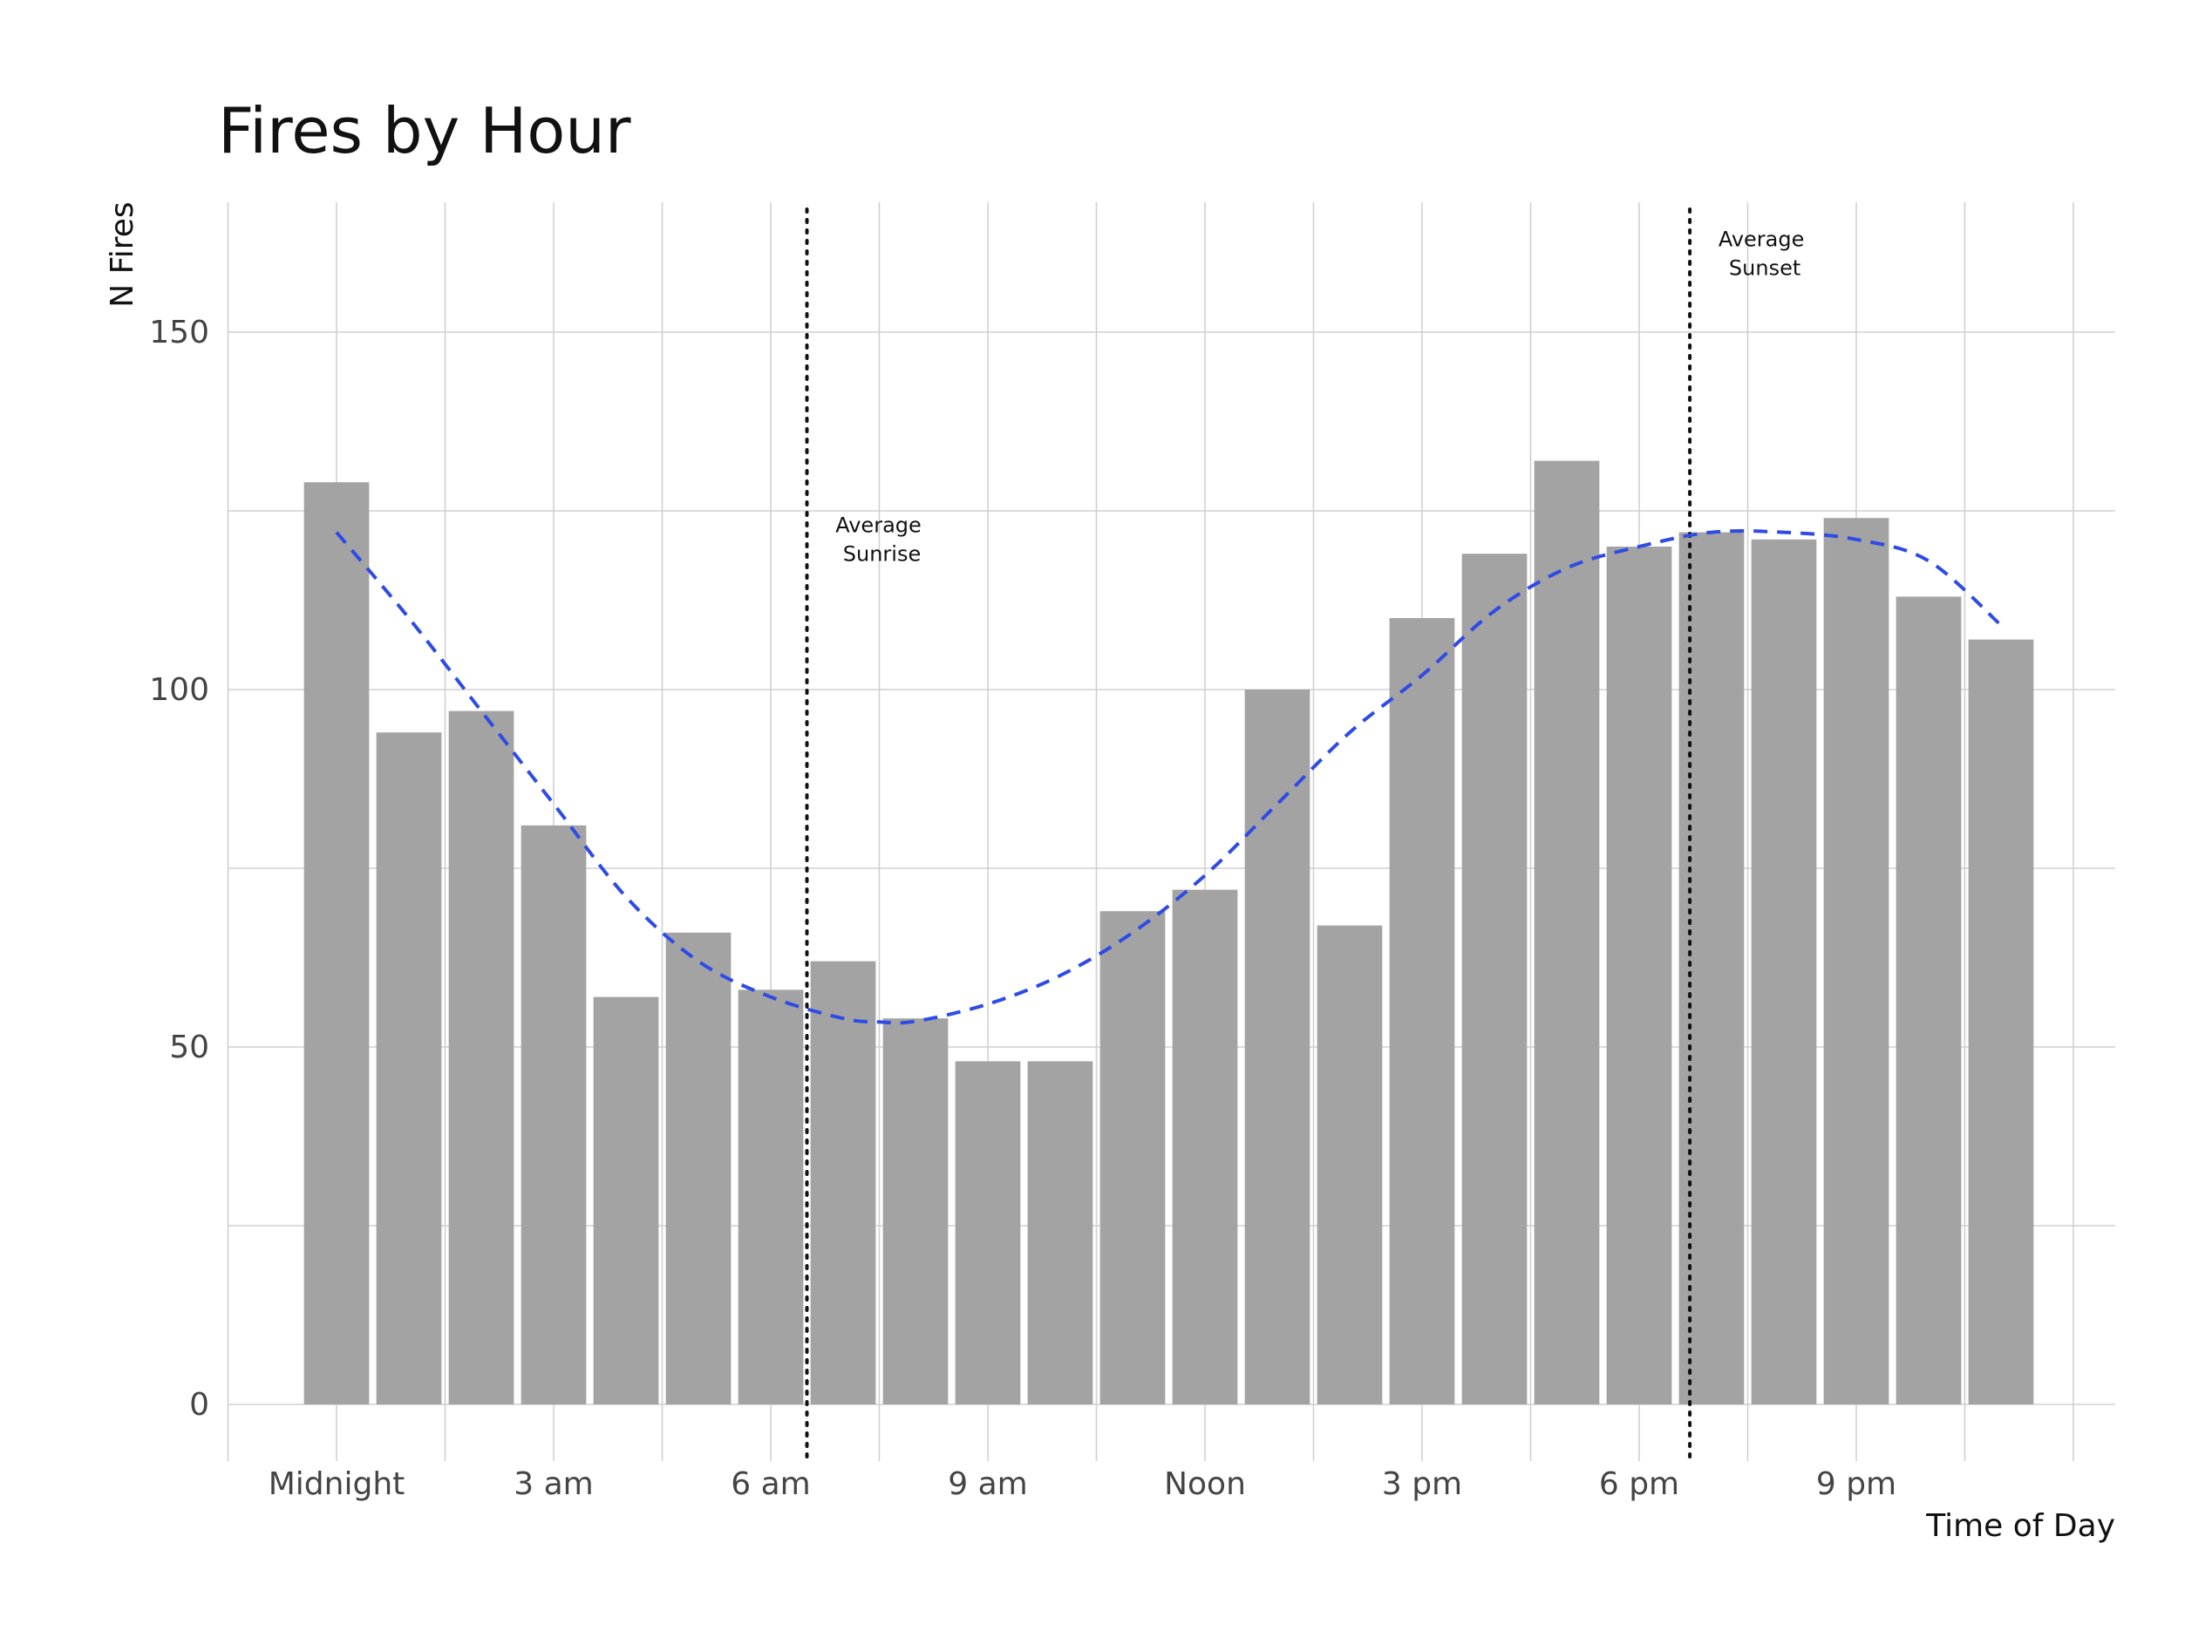  I want to click on y-tick-label: 0, so click(199, 1405).